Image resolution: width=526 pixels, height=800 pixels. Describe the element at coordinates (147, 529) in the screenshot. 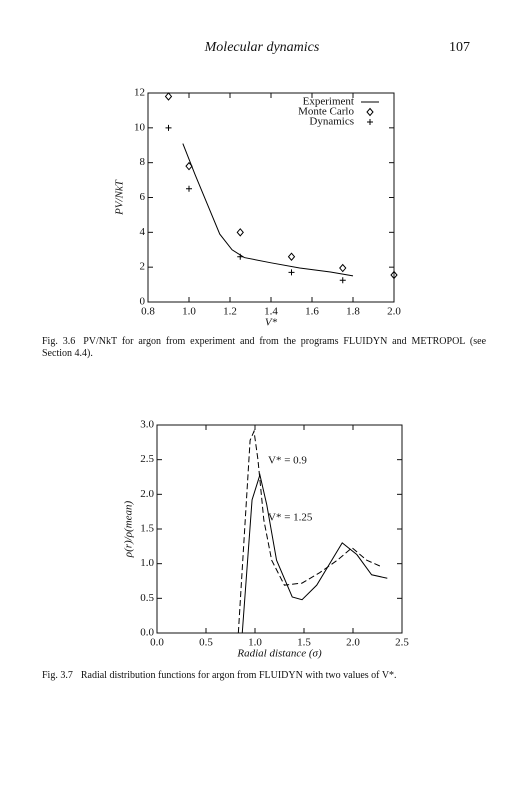

I see `y-tick-label: 1.5` at that location.